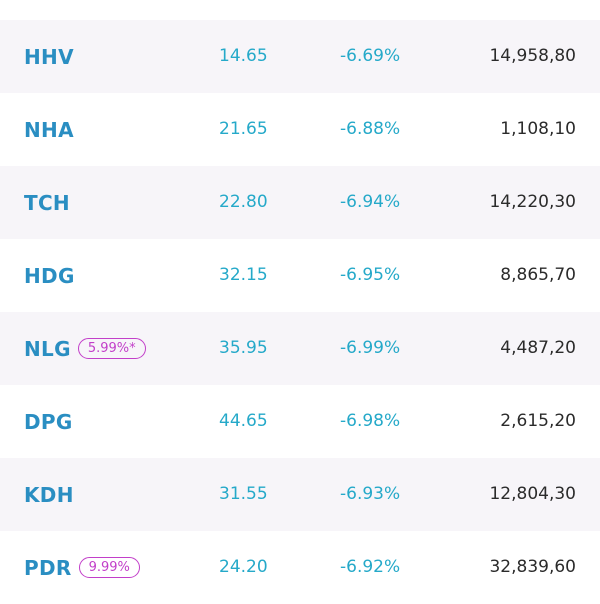 The image size is (600, 604). What do you see at coordinates (243, 567) in the screenshot?
I see `price-value: 24.20` at bounding box center [243, 567].